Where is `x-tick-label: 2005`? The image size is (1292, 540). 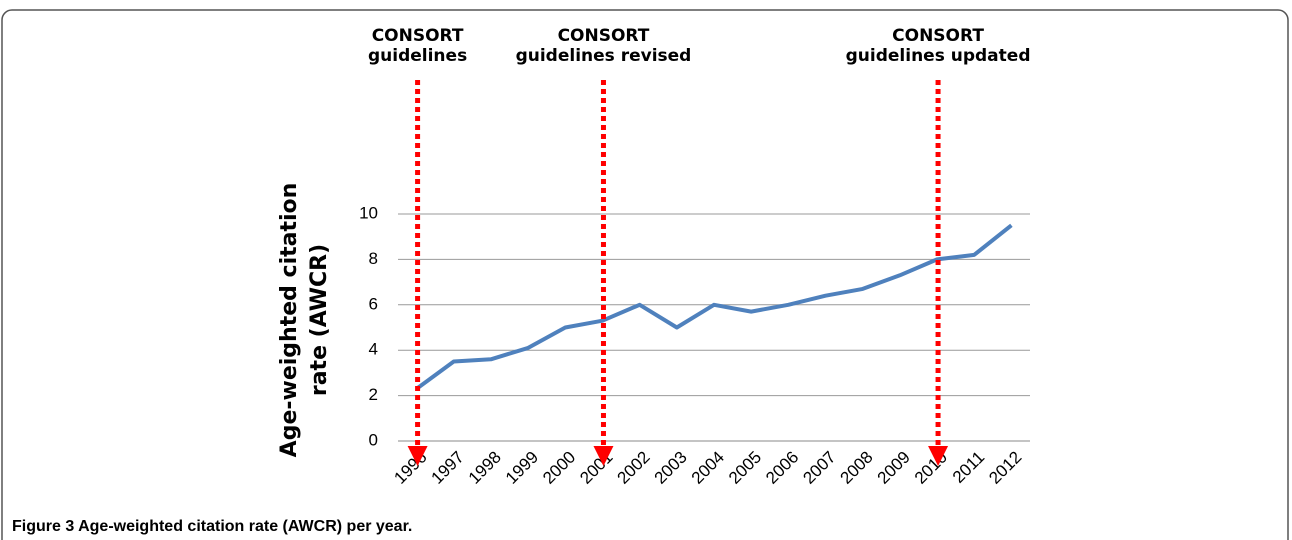 x-tick-label: 2005 is located at coordinates (745, 468).